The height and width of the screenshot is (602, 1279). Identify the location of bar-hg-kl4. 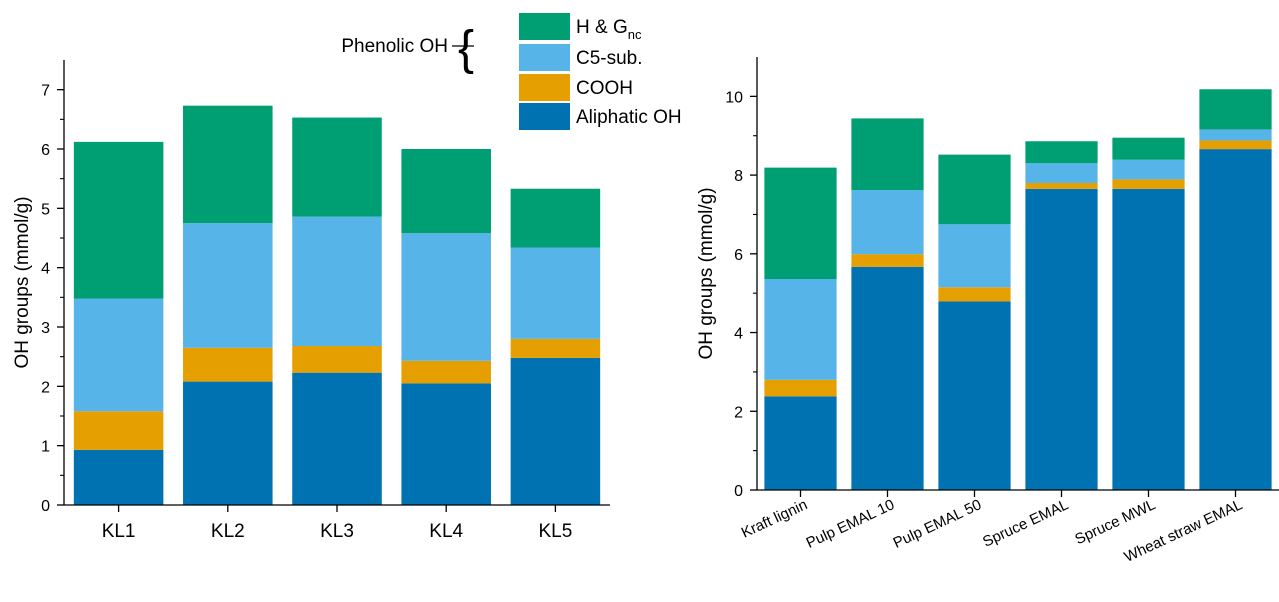
(446, 191).